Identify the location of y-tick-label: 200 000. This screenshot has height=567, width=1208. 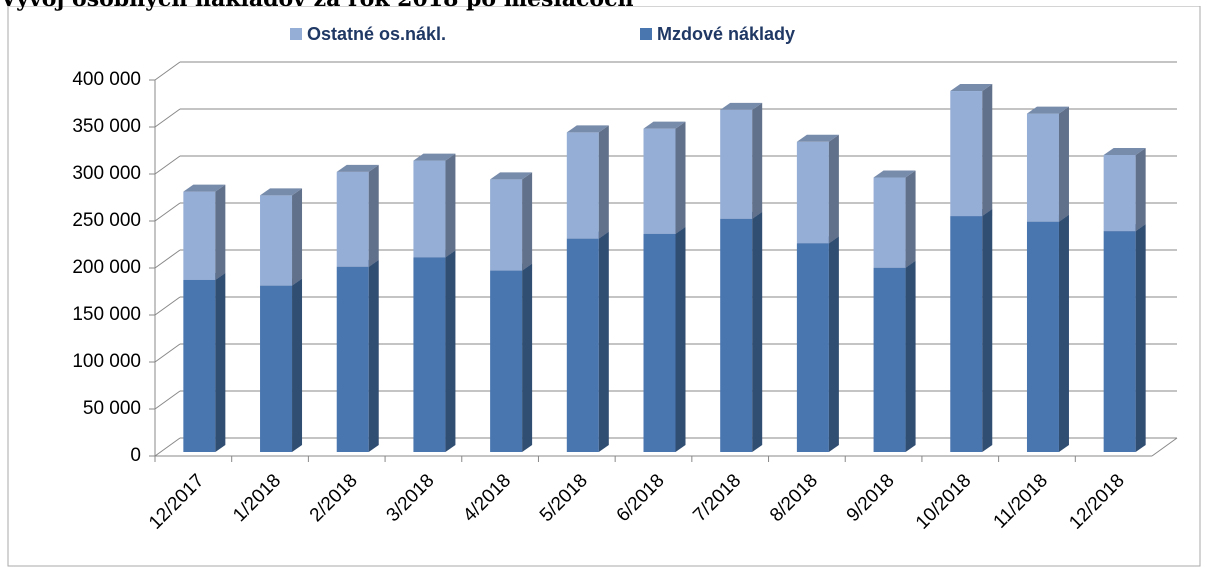
(106, 267).